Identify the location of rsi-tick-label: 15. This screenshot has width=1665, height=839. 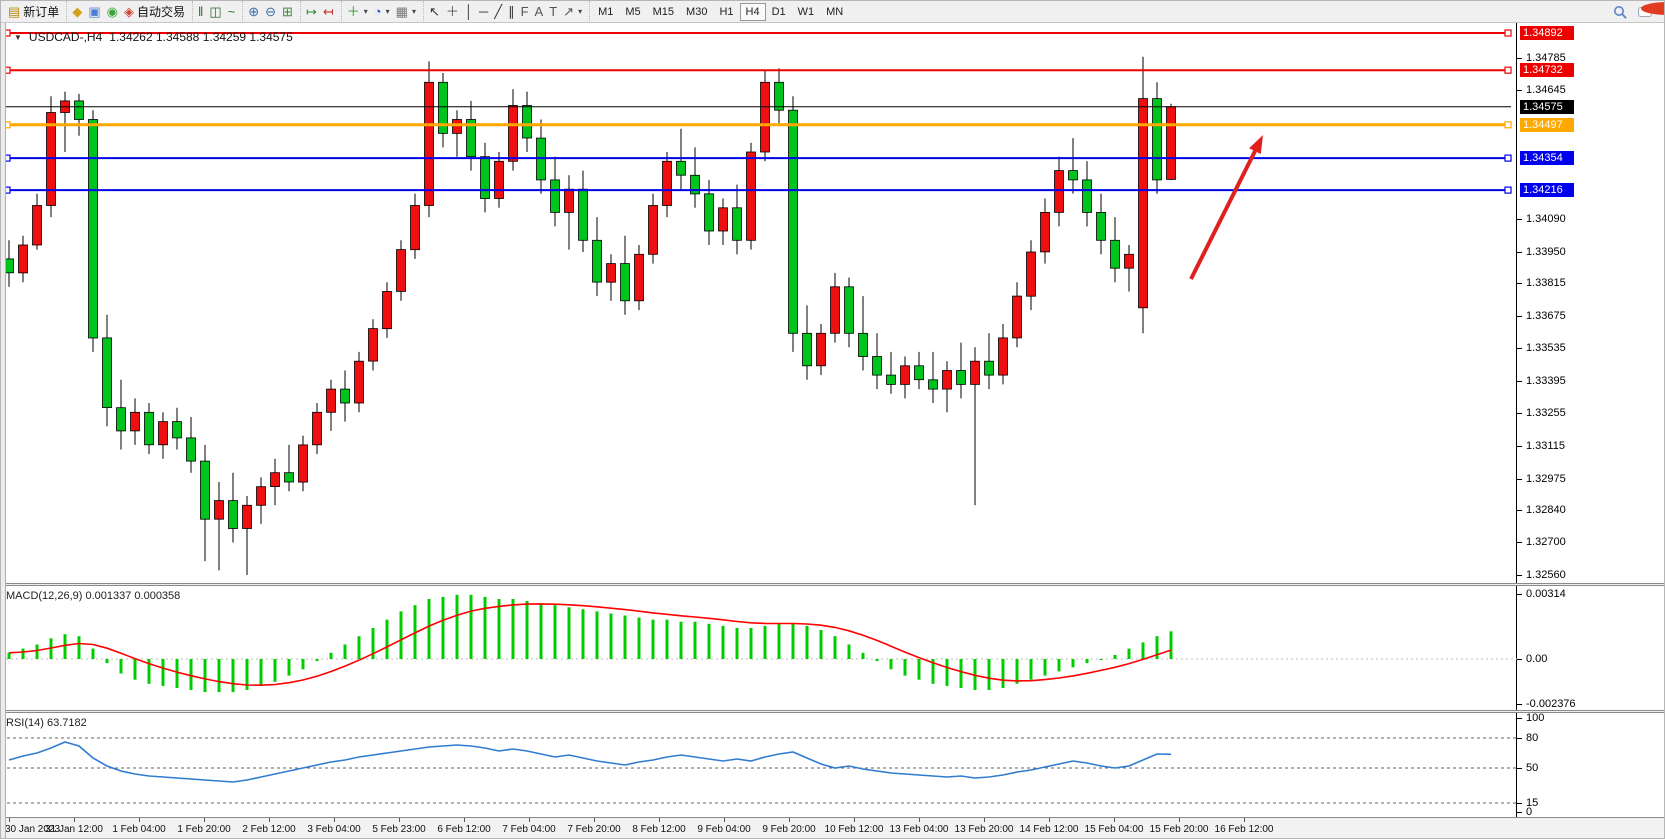
(1532, 803).